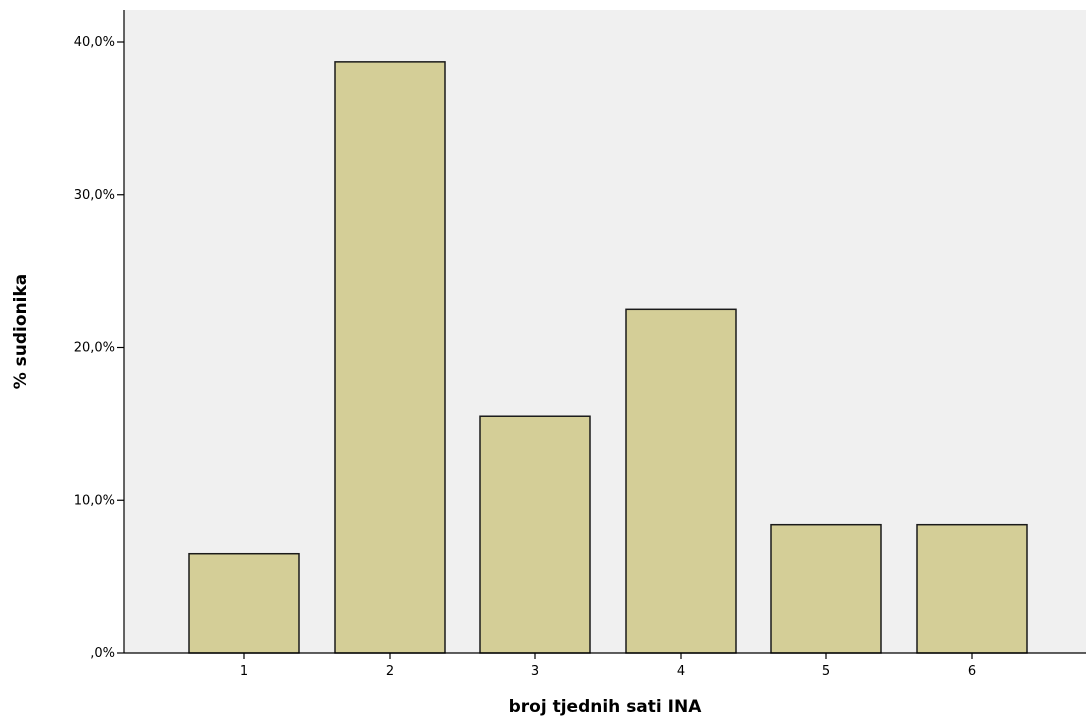  I want to click on x-tick-label: 3, so click(535, 671).